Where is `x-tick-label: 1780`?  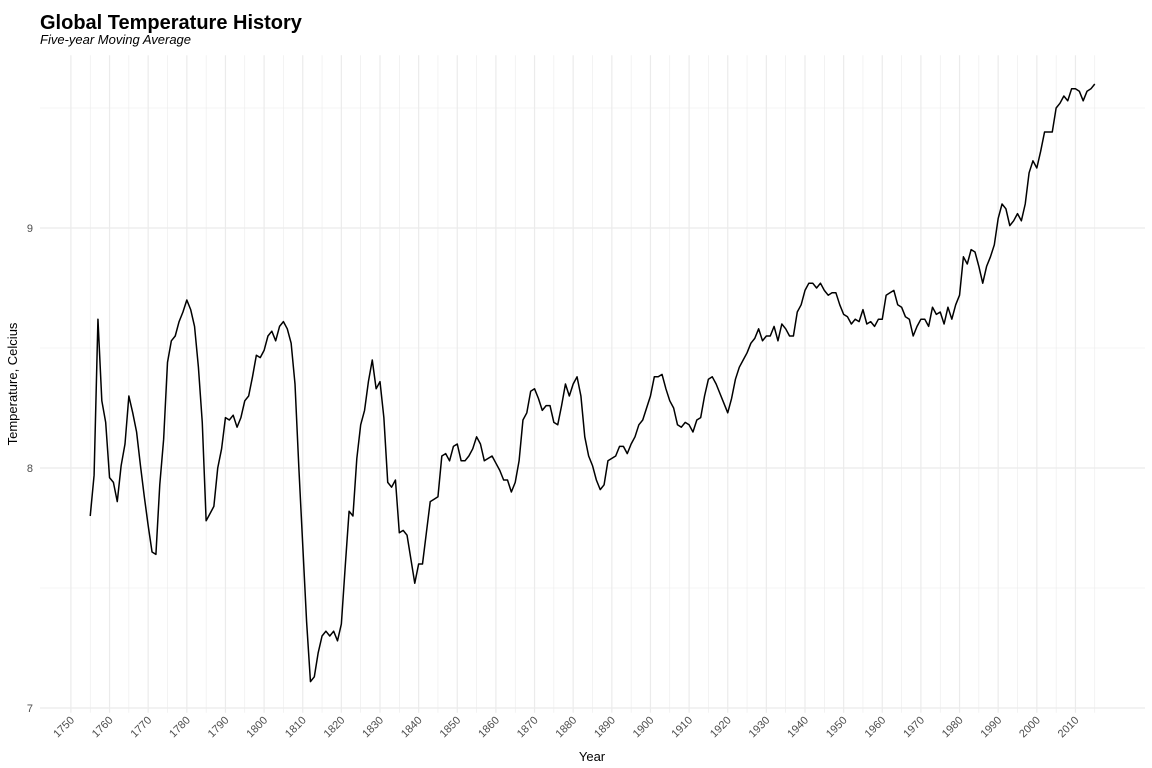
x-tick-label: 1780 is located at coordinates (180, 727).